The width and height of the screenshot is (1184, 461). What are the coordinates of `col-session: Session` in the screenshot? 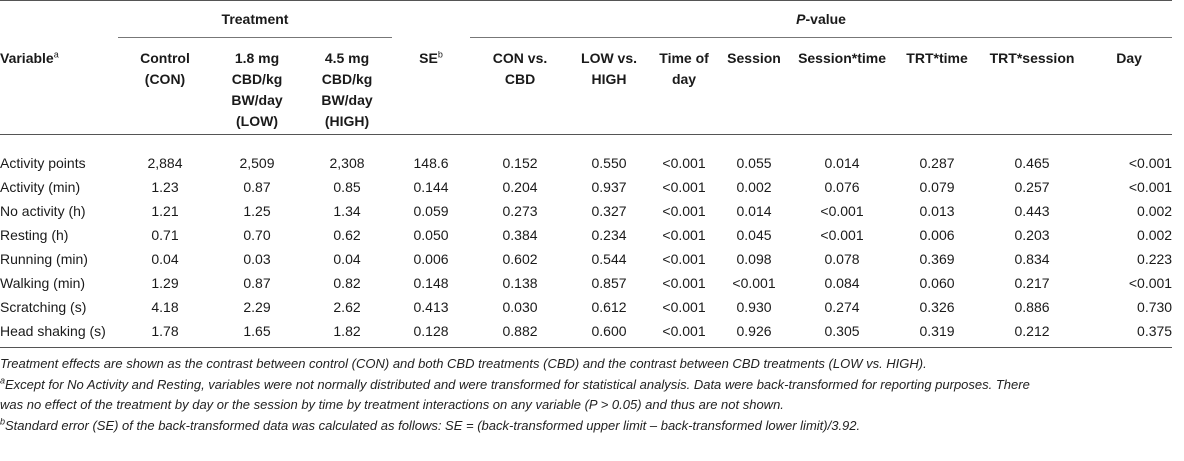 It's located at (754, 58).